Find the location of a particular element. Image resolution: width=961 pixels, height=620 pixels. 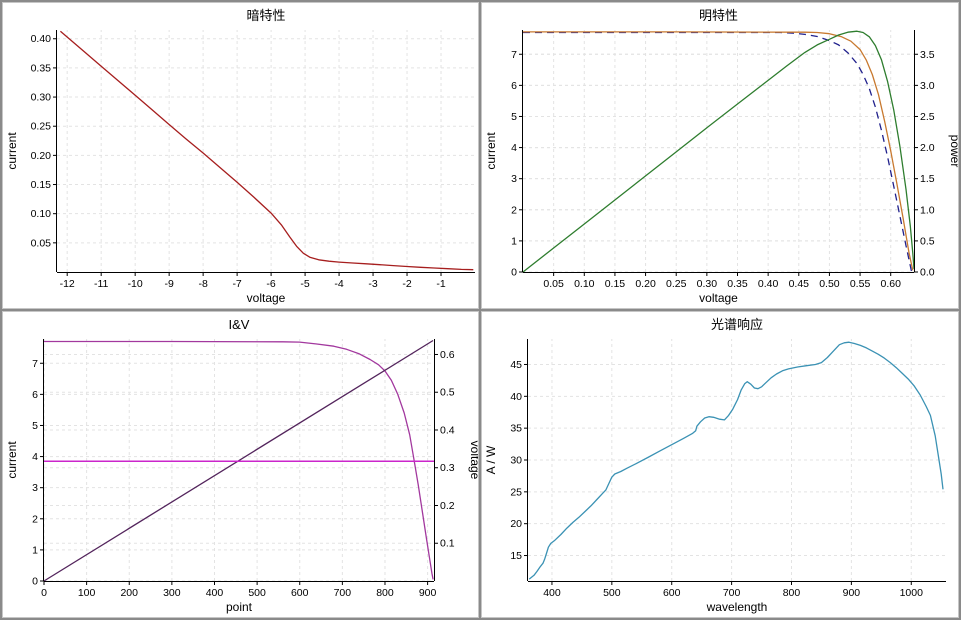

svg-text: 0.35 is located at coordinates (737, 284).